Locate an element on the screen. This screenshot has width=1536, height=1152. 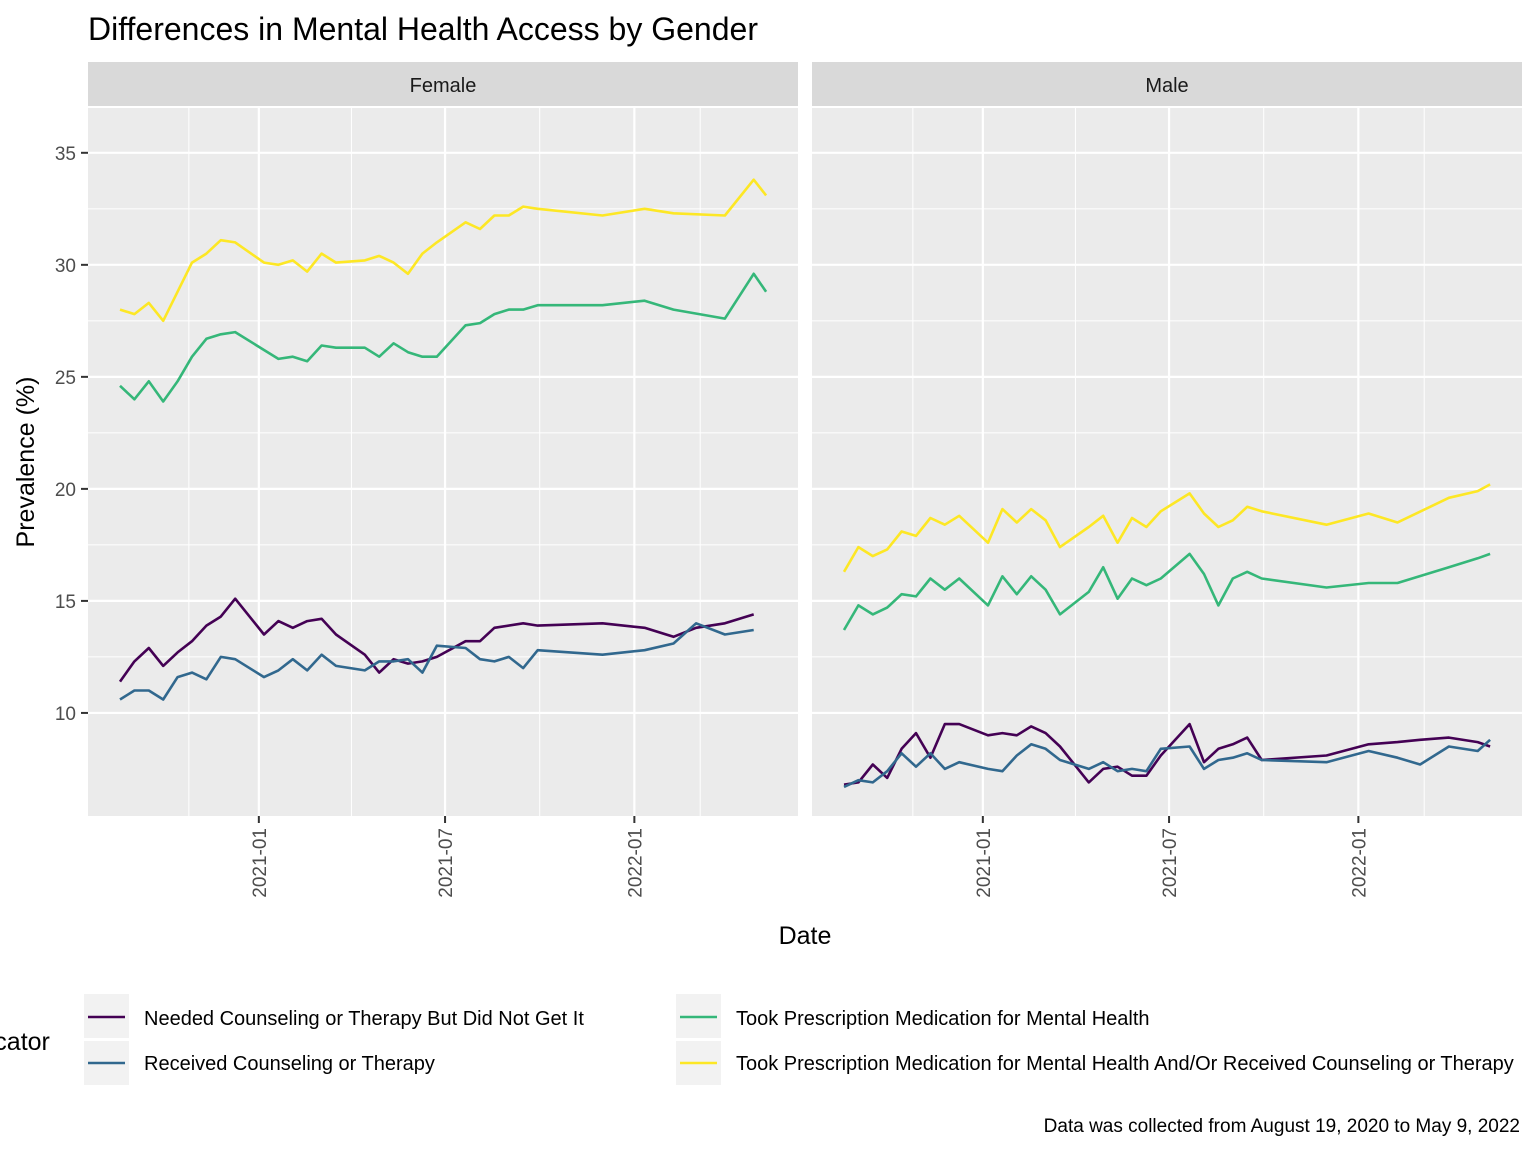
y-tick-label: 10 is located at coordinates (65, 714).